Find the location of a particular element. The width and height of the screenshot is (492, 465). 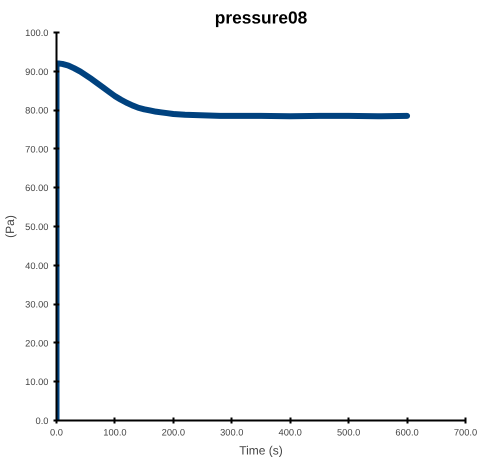

x-tick-label: 100.0 is located at coordinates (115, 433).